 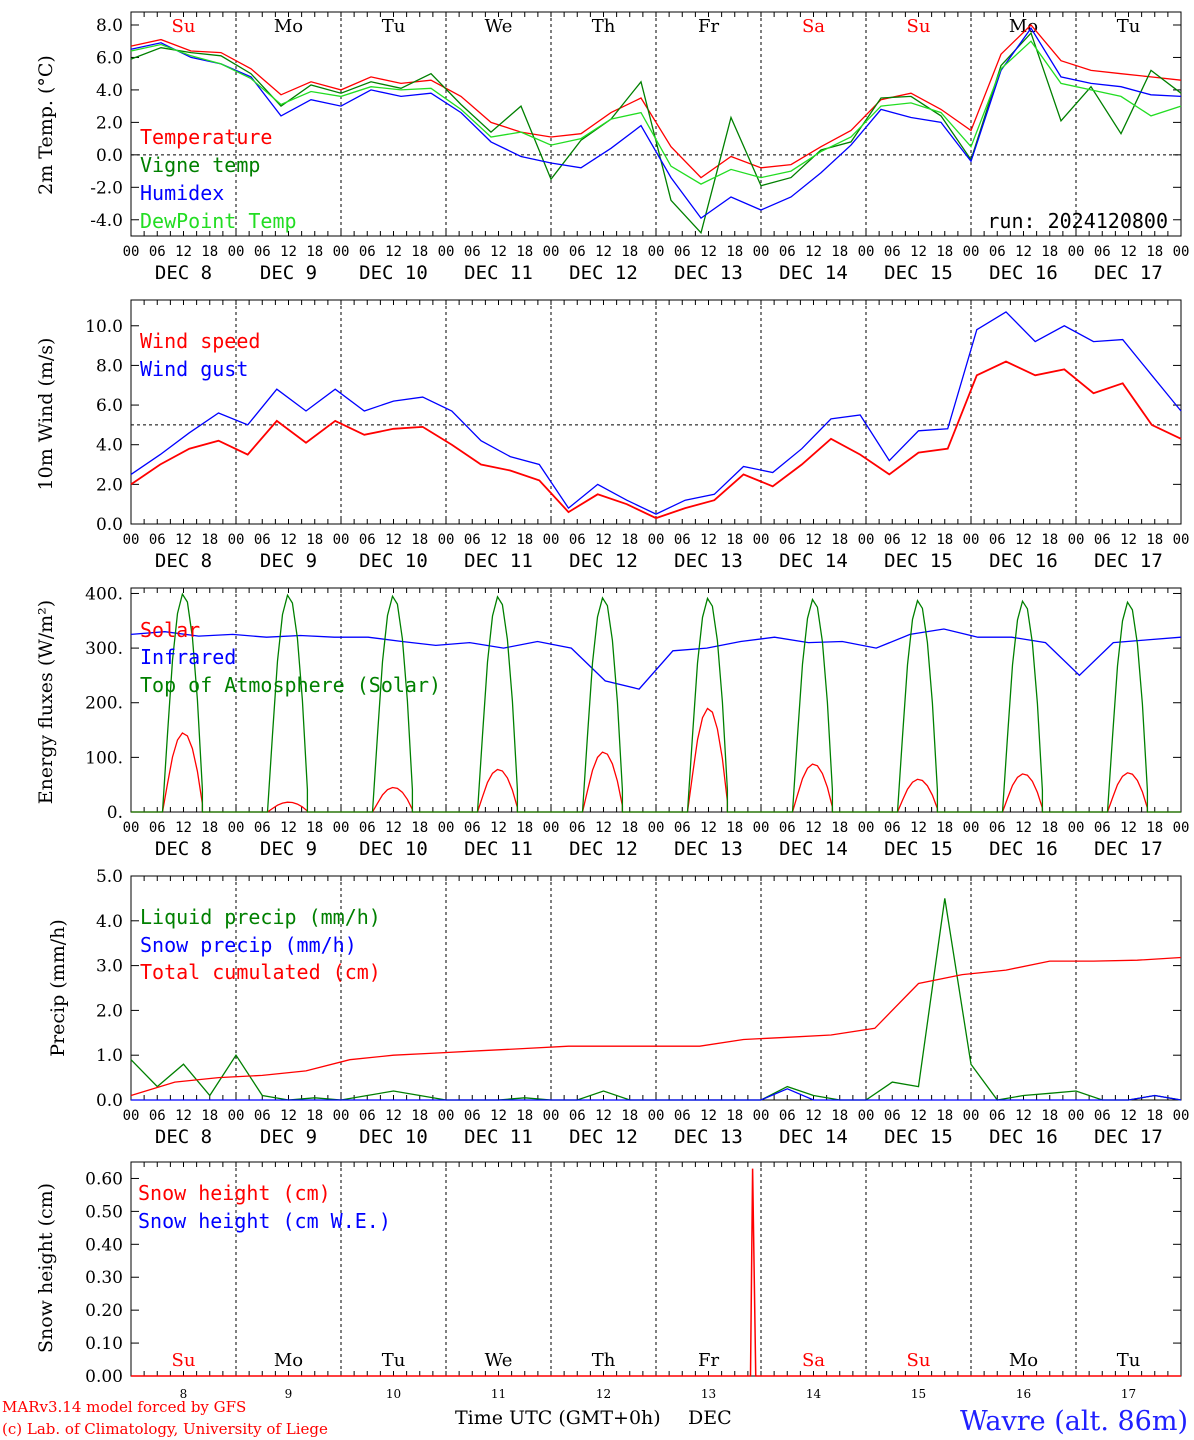 I want to click on y-tick-label: 0.50, so click(x=104, y=1212).